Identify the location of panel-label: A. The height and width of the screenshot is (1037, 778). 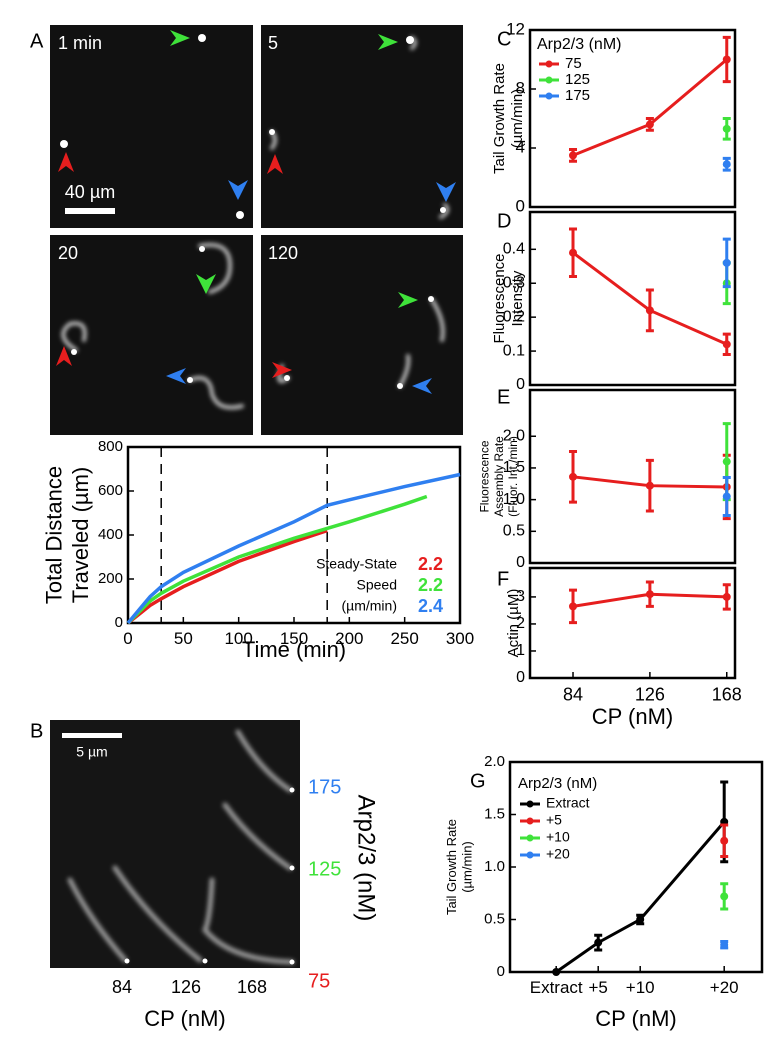
(37, 41).